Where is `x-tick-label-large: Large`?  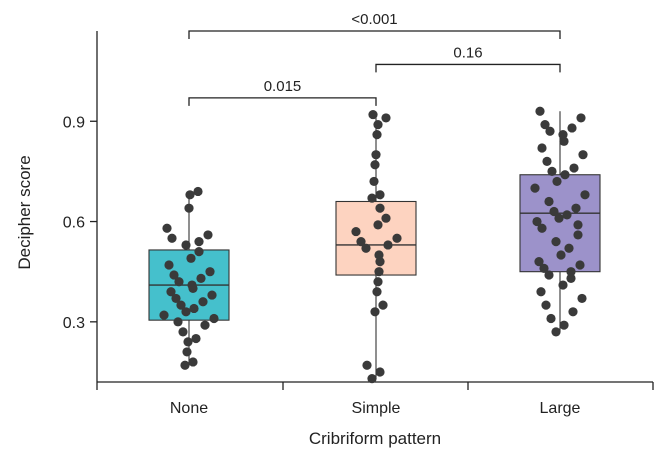
x-tick-label-large: Large is located at coordinates (560, 408).